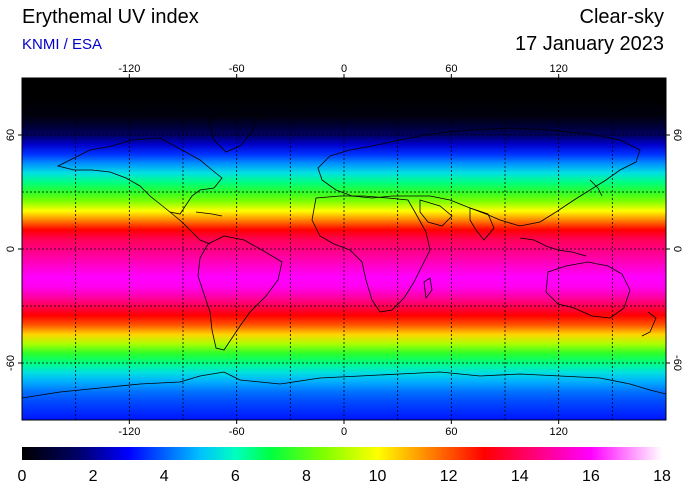  Describe the element at coordinates (306, 476) in the screenshot. I see `colorbar-tick-label: 8` at that location.